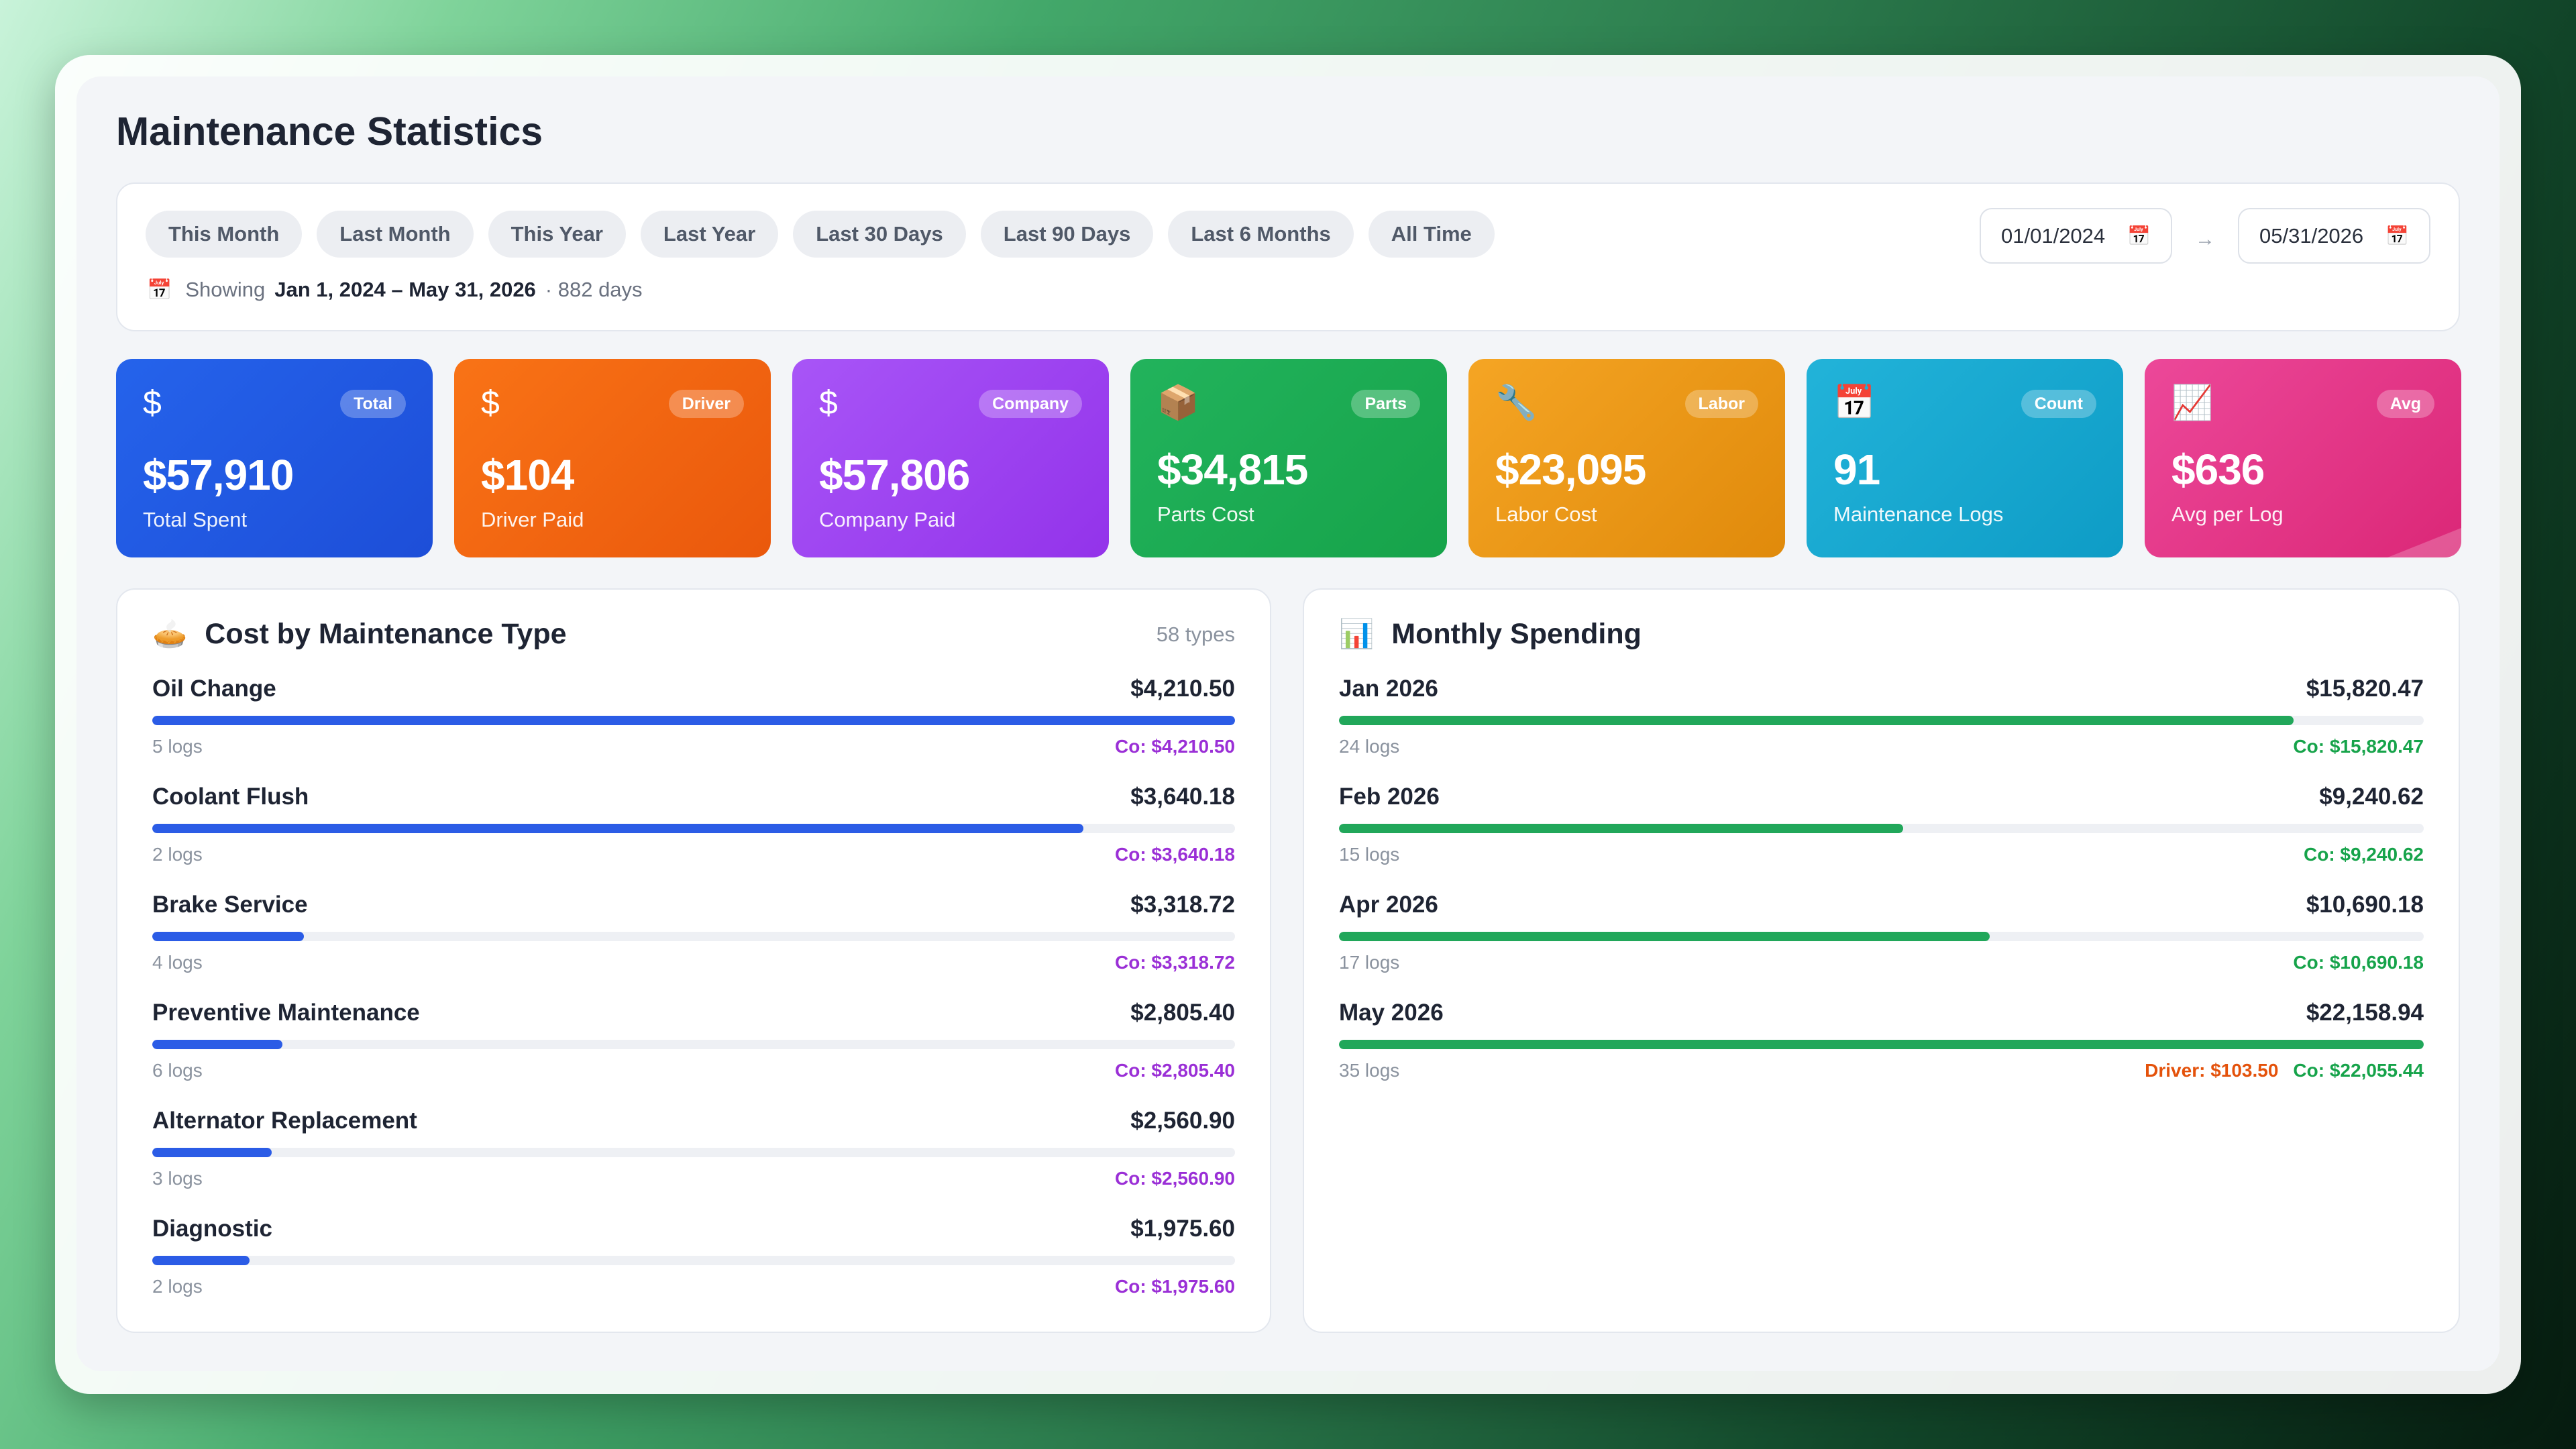  Describe the element at coordinates (1261, 234) in the screenshot. I see `chip-last-6-months: Last 6 Months` at that location.